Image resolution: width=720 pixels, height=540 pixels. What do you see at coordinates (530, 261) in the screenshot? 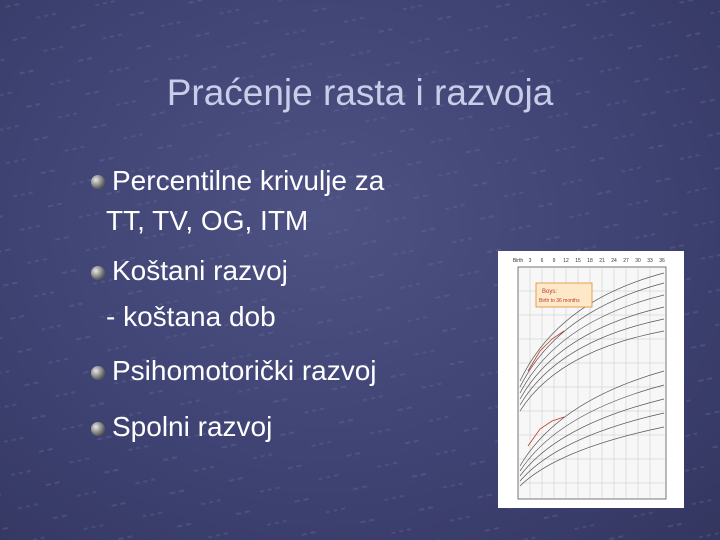
I see `axis-label: 3` at bounding box center [530, 261].